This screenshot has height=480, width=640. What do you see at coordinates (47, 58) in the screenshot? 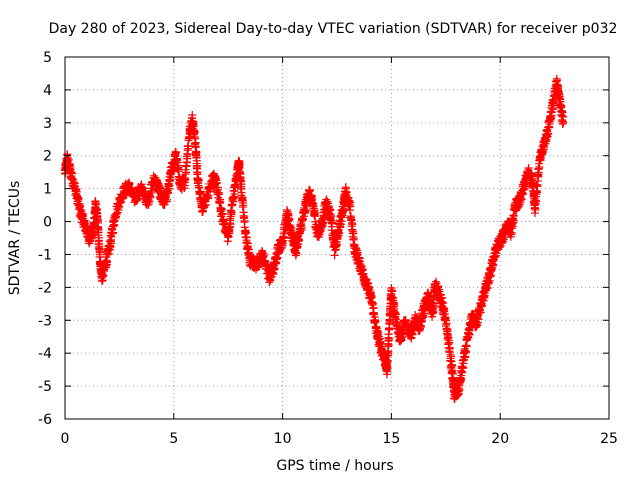
I see `y-tick-label: 5` at bounding box center [47, 58].